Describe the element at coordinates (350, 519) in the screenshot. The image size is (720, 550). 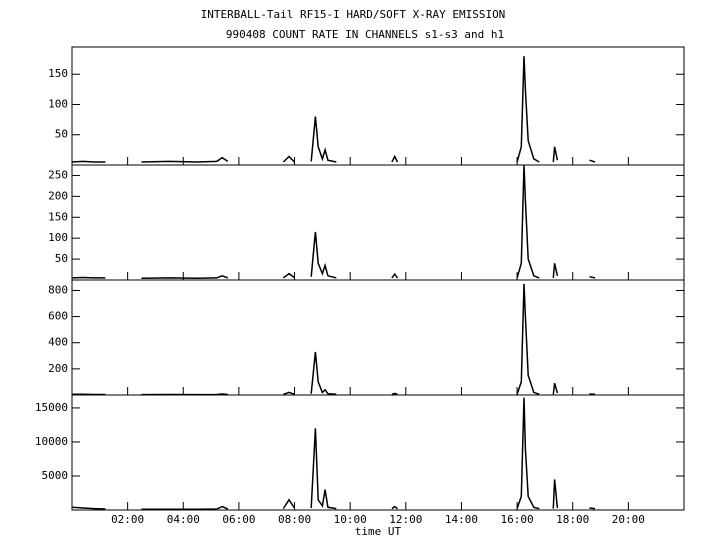
I see `x-tick-label: 10:00` at that location.